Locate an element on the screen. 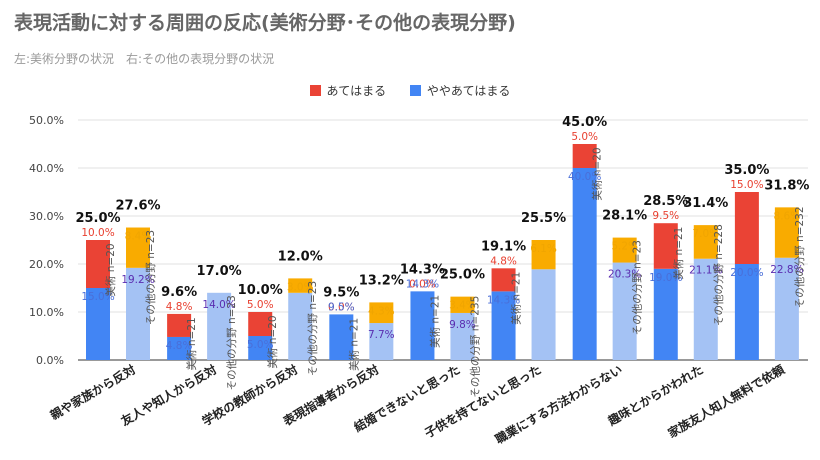 Image resolution: width=820 pixels, height=460 pixels. legend-label-yaya: ややあてはまる is located at coordinates (468, 91).